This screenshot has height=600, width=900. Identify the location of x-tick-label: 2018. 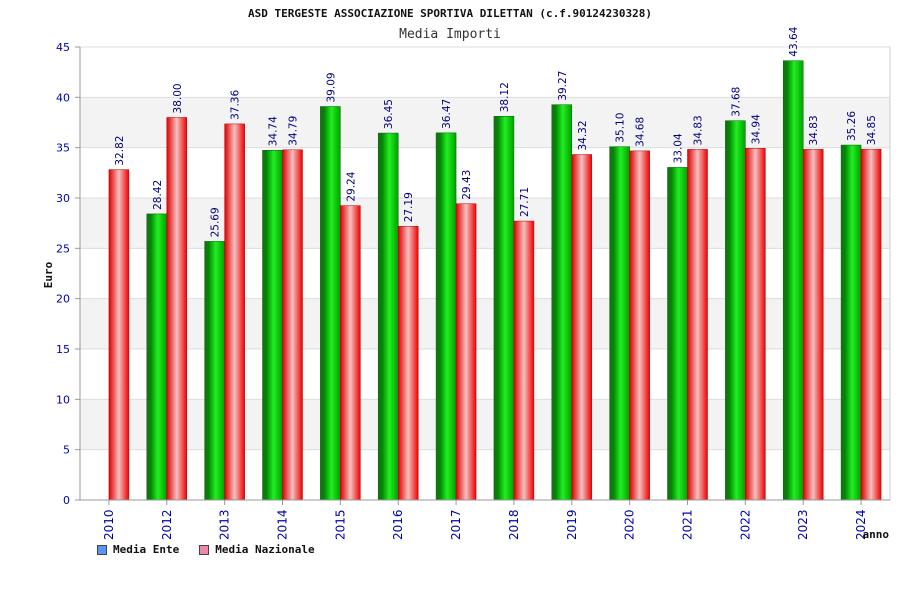
(514, 524).